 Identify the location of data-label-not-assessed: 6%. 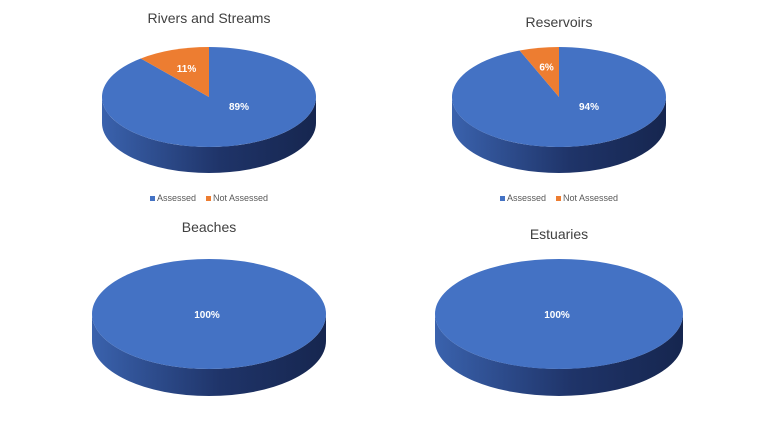
(546, 68).